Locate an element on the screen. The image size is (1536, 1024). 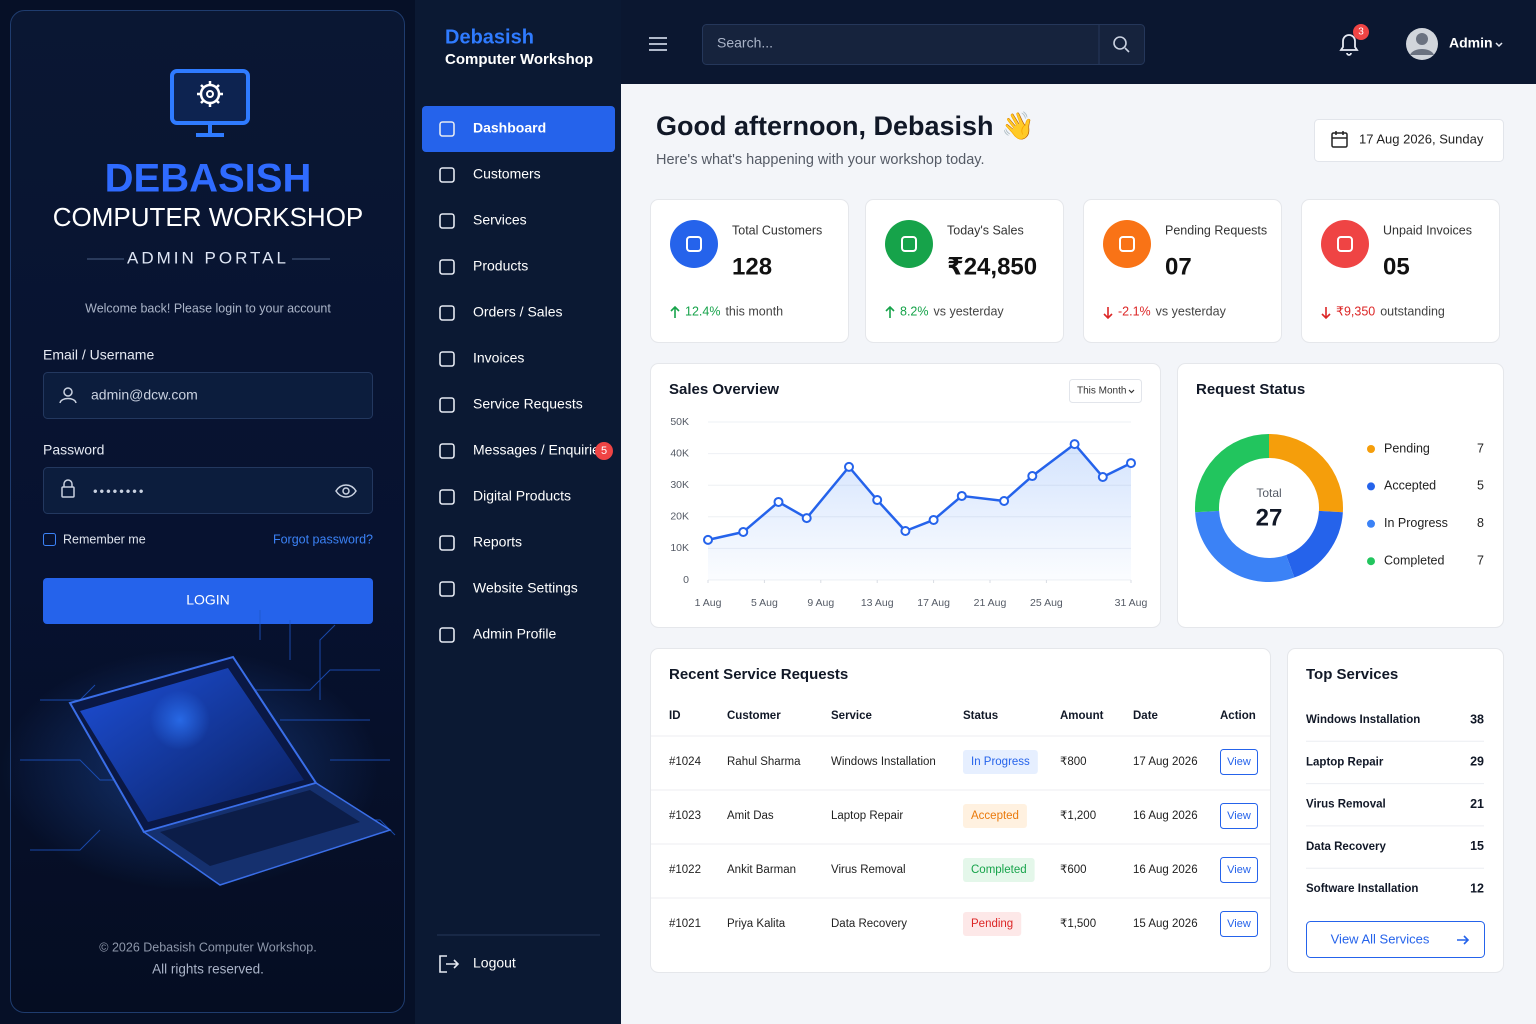
nav-item: Reports is located at coordinates (497, 542).